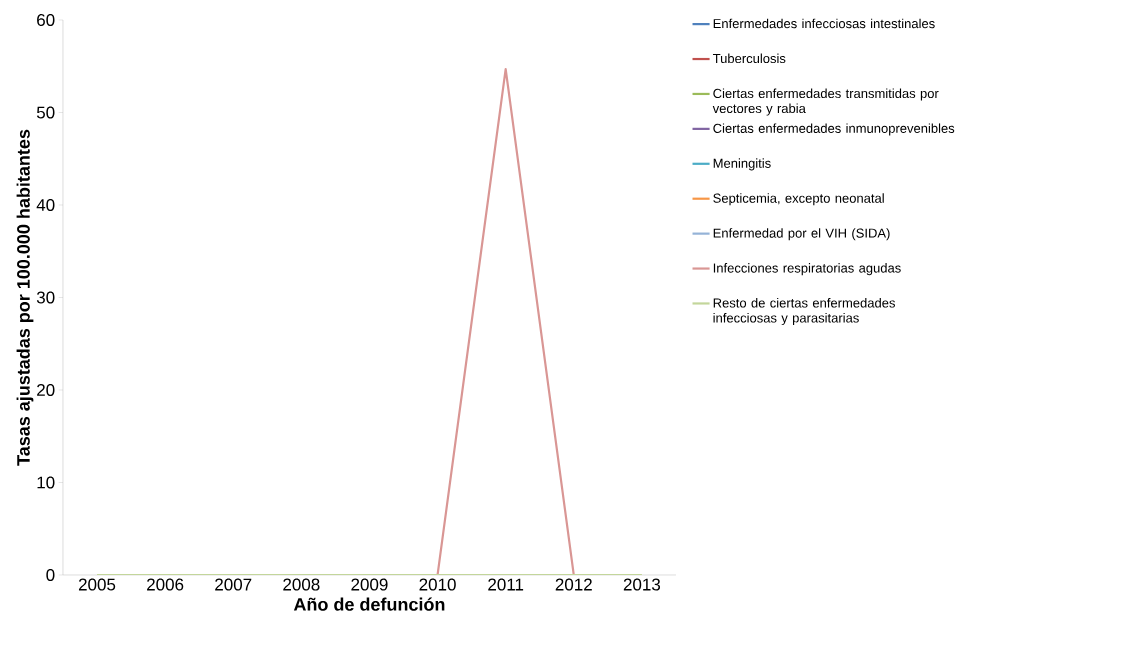  I want to click on x-tick-label: 2005, so click(97, 584).